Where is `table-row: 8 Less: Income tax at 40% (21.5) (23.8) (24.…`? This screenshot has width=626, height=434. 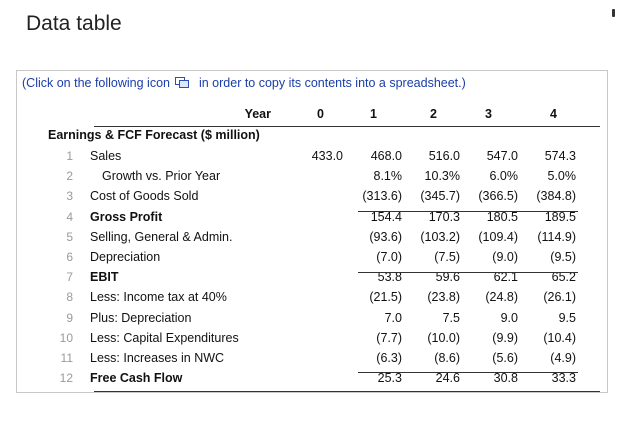 table-row: 8 Less: Income tax at 40% (21.5) (23.8) (24.… is located at coordinates (313, 297).